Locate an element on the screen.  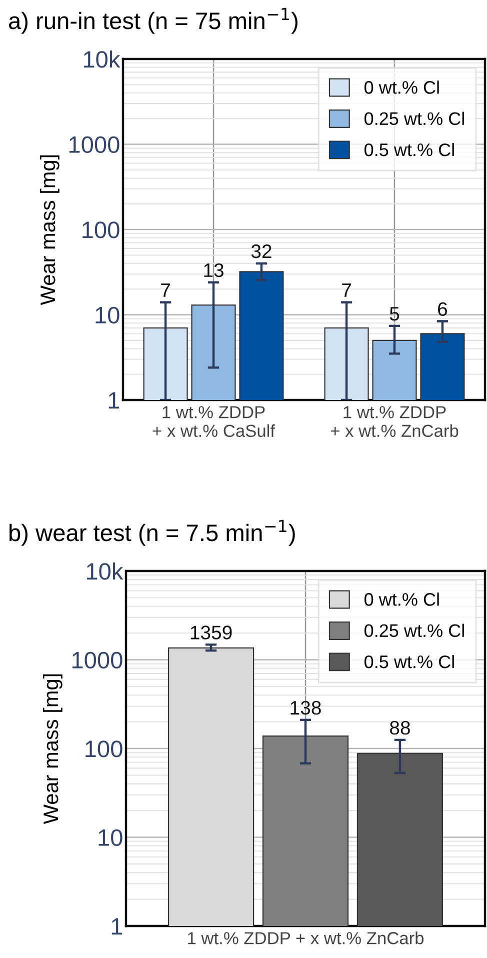
data-label: 1359 is located at coordinates (211, 633).